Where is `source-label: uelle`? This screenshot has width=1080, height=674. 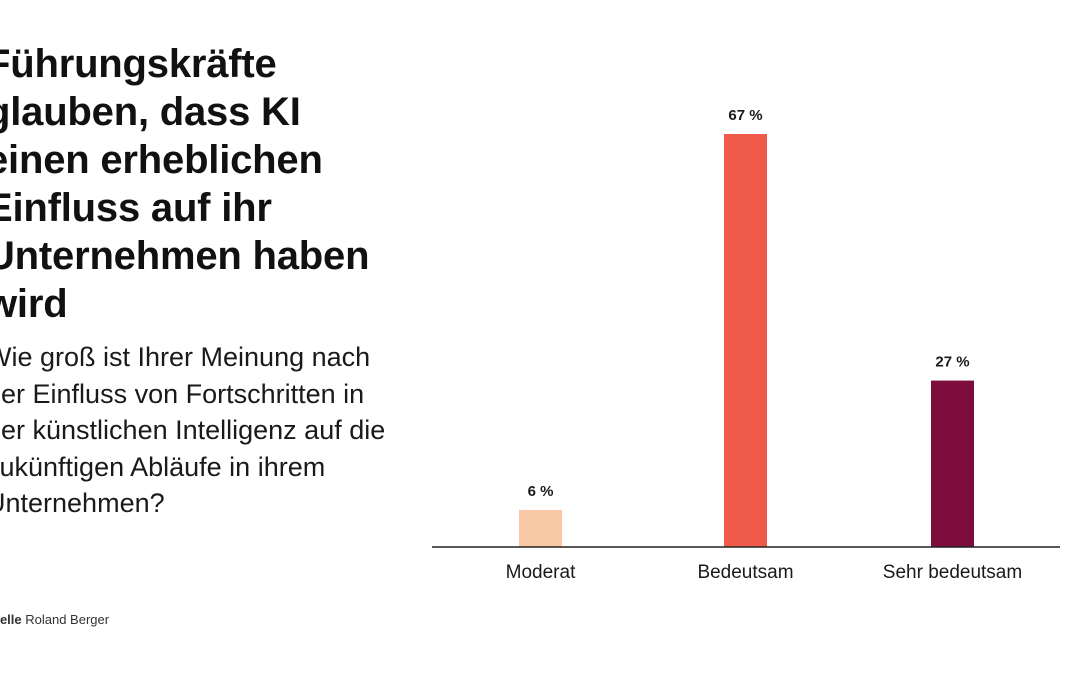 source-label: uelle is located at coordinates (11, 619).